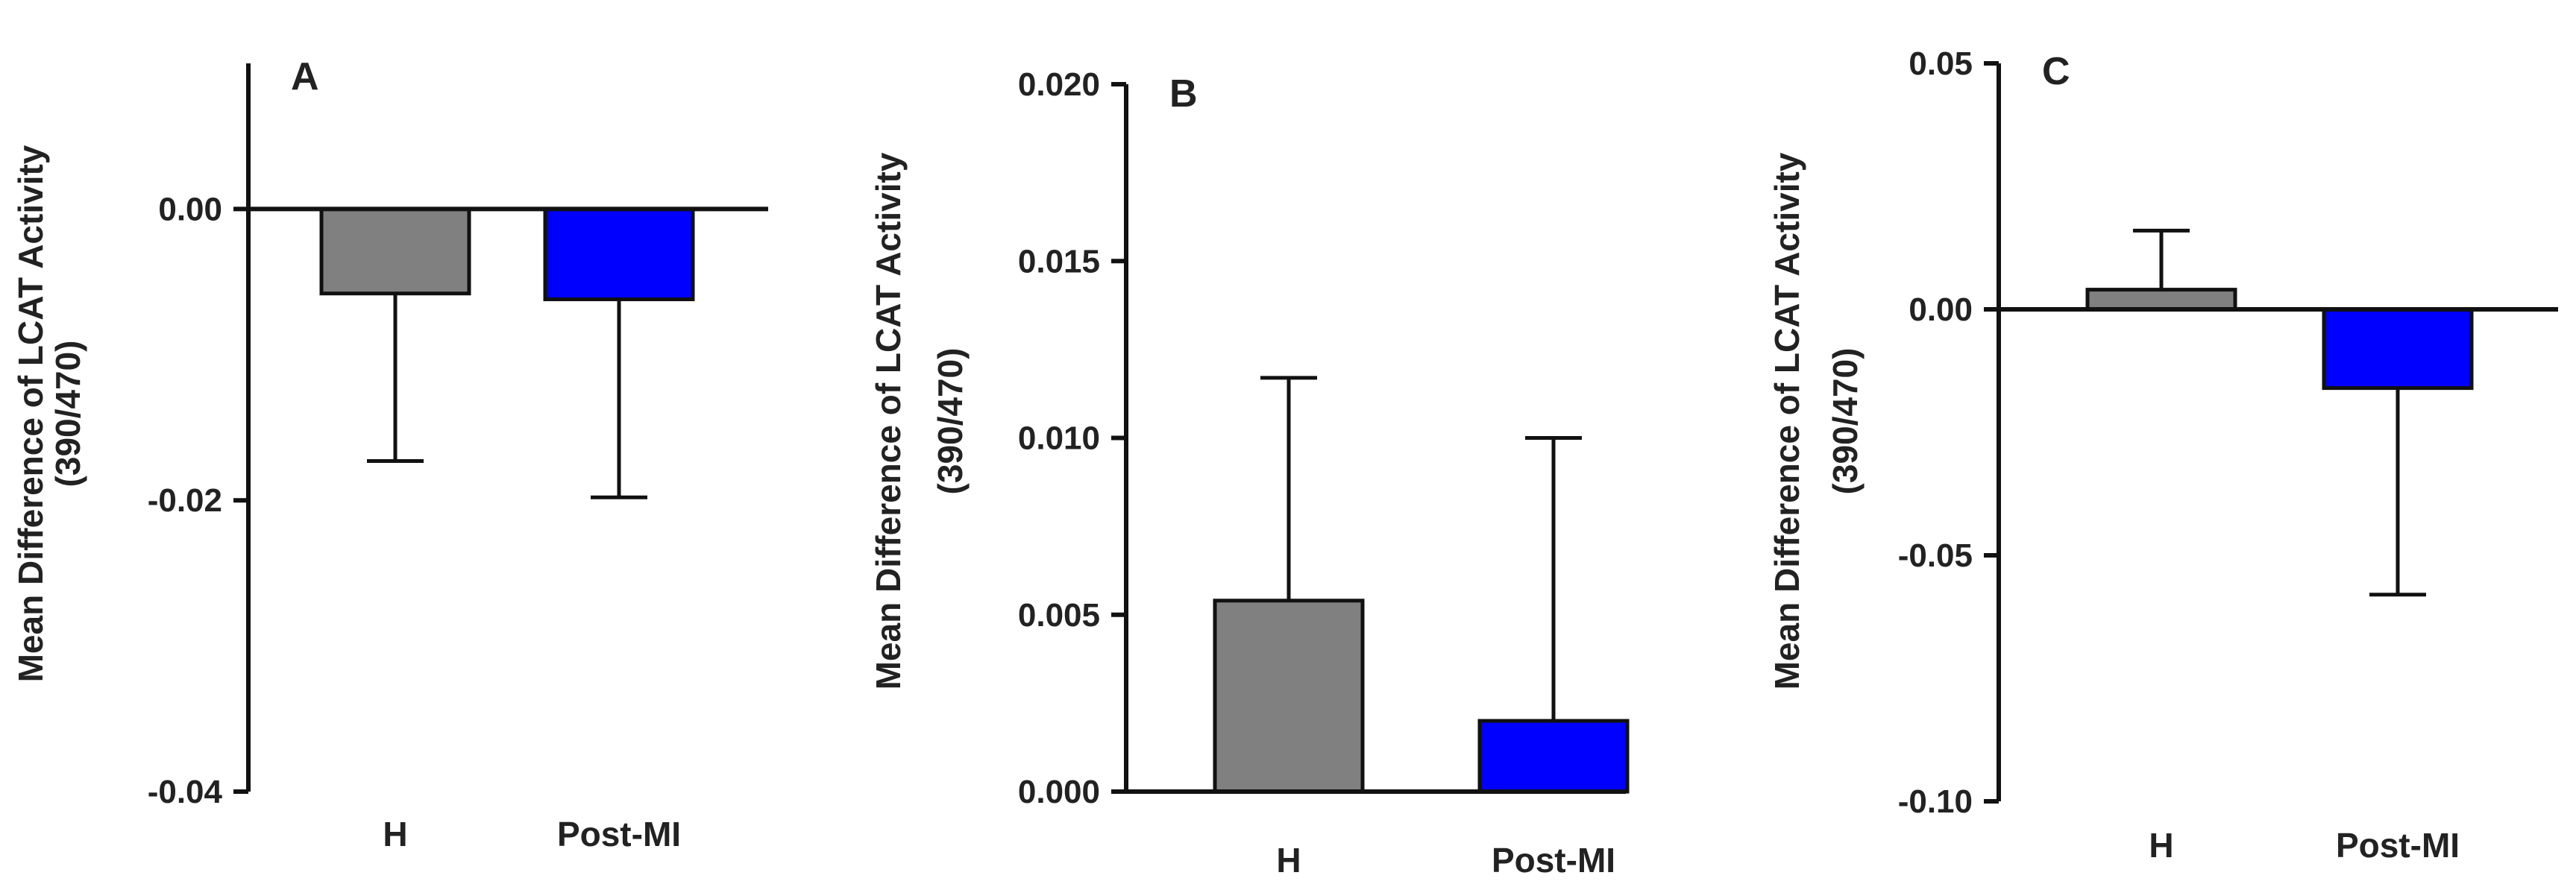 The width and height of the screenshot is (2576, 890). I want to click on panel-b-ylabel-line2: (390/470), so click(951, 421).